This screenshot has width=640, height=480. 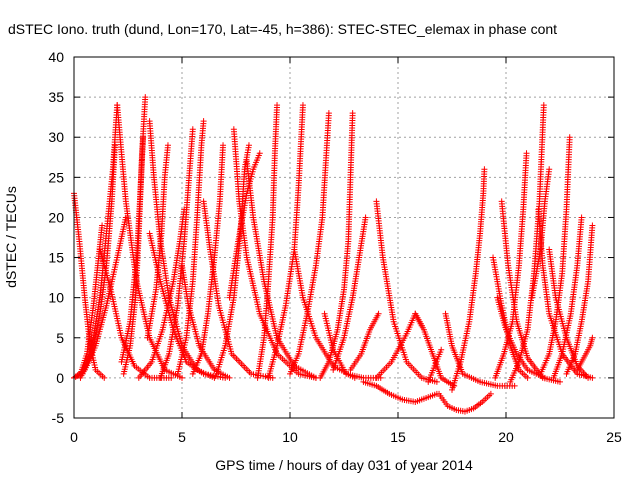 What do you see at coordinates (58, 418) in the screenshot?
I see `y-tick-label: -5` at bounding box center [58, 418].